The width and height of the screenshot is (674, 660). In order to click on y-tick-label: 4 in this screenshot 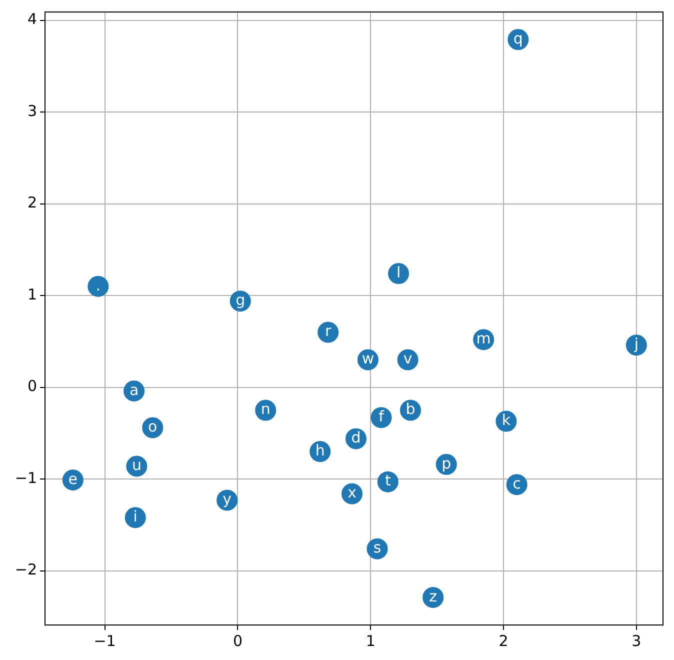, I will do `click(32, 19)`.